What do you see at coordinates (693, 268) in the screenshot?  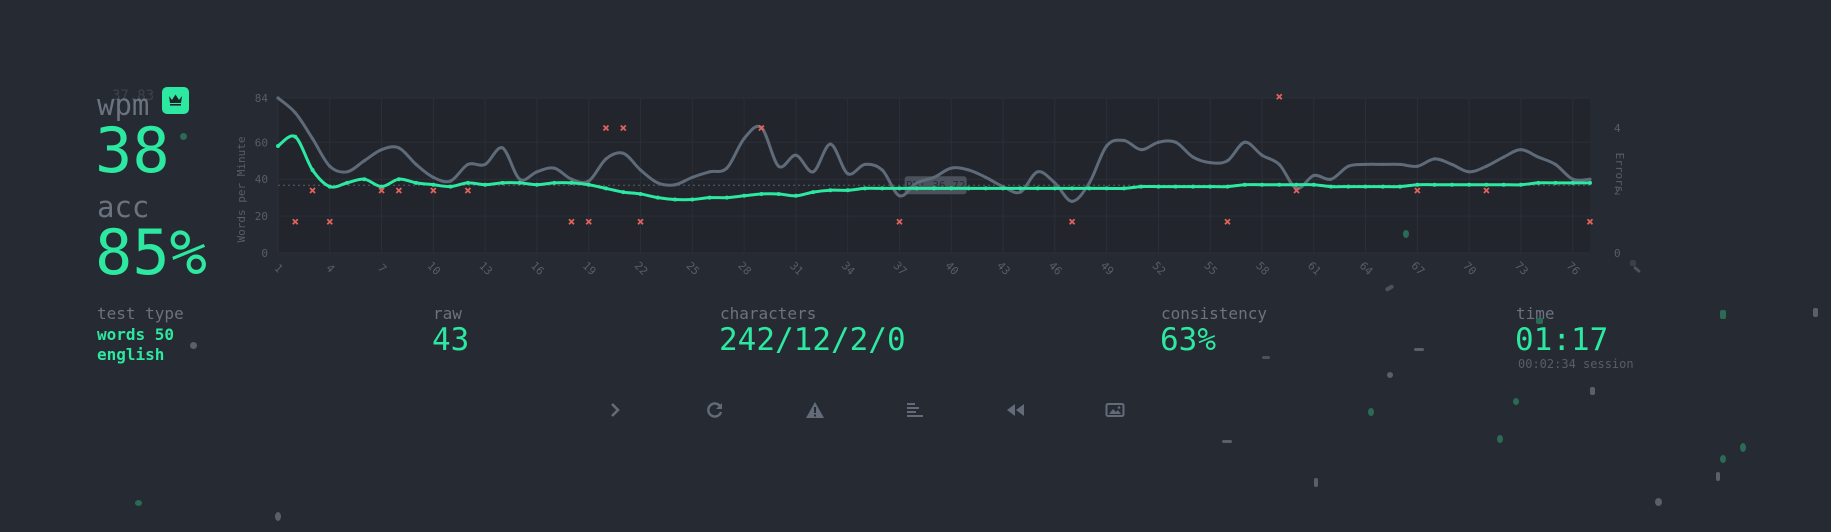 I see `x-tick-label: 25` at bounding box center [693, 268].